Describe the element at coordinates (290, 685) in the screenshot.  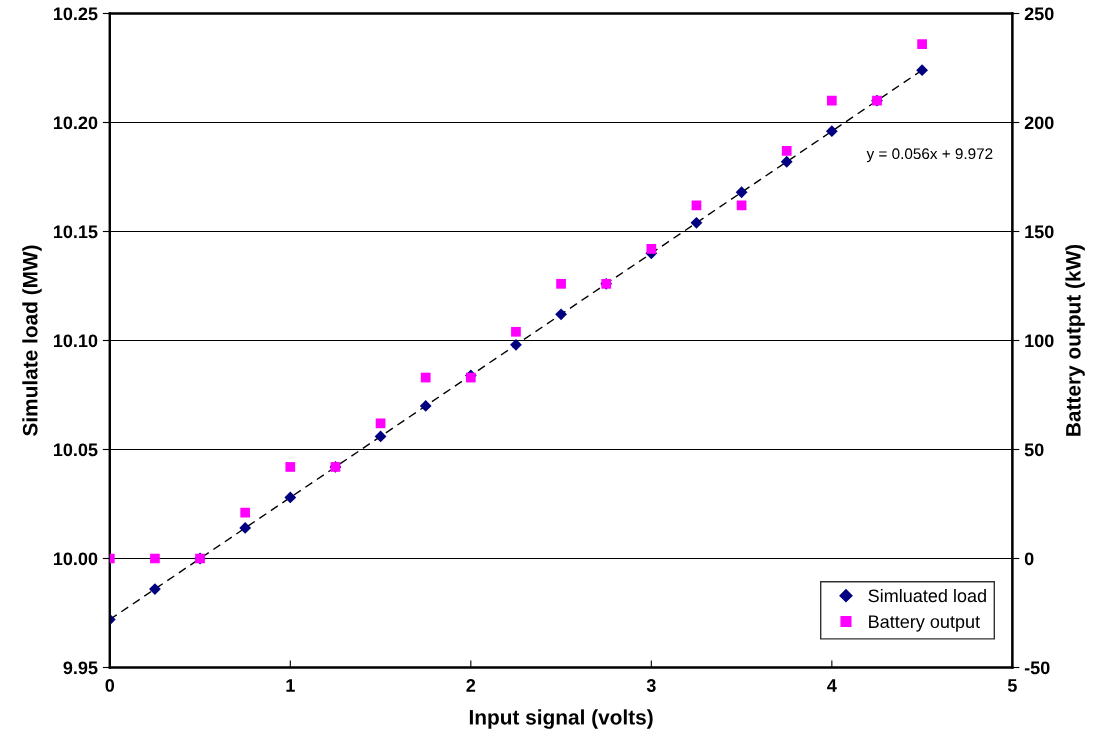
I see `x-tick-label: 1` at that location.